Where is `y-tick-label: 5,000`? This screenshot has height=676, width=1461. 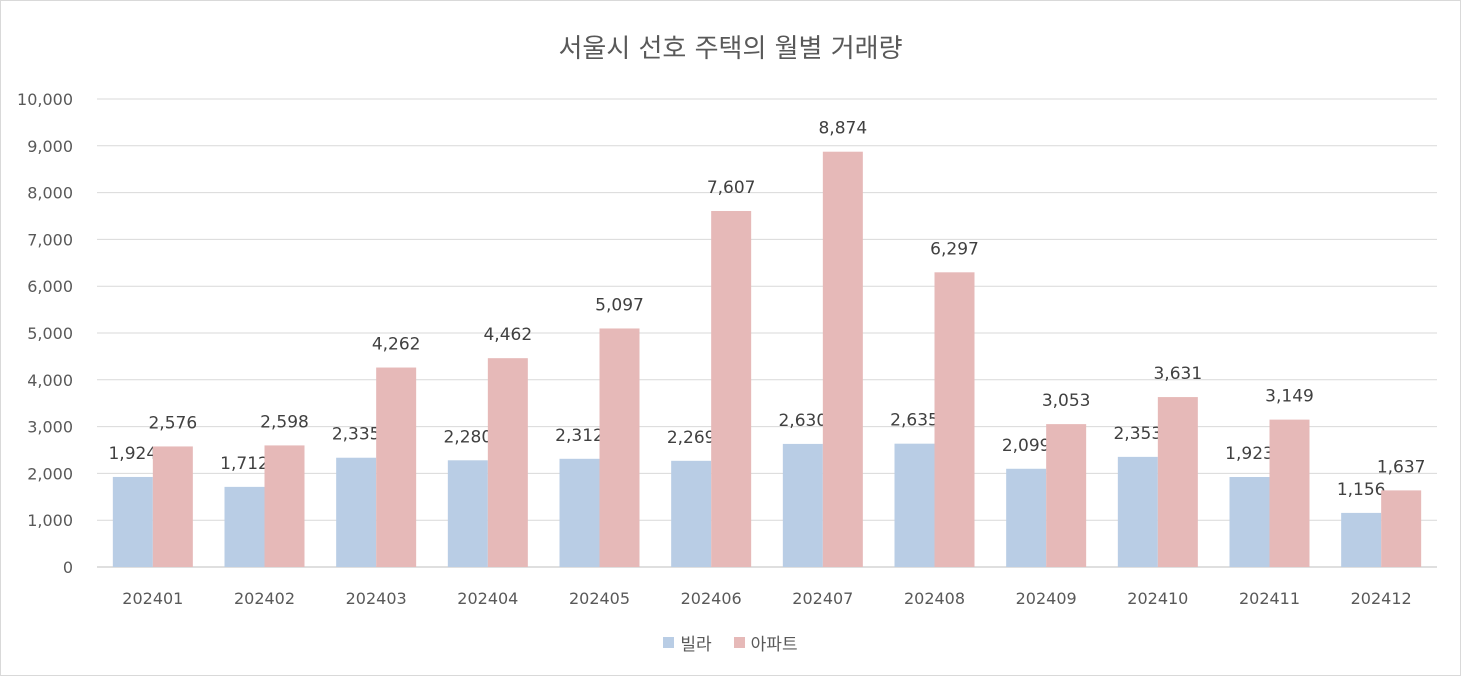 y-tick-label: 5,000 is located at coordinates (50, 333).